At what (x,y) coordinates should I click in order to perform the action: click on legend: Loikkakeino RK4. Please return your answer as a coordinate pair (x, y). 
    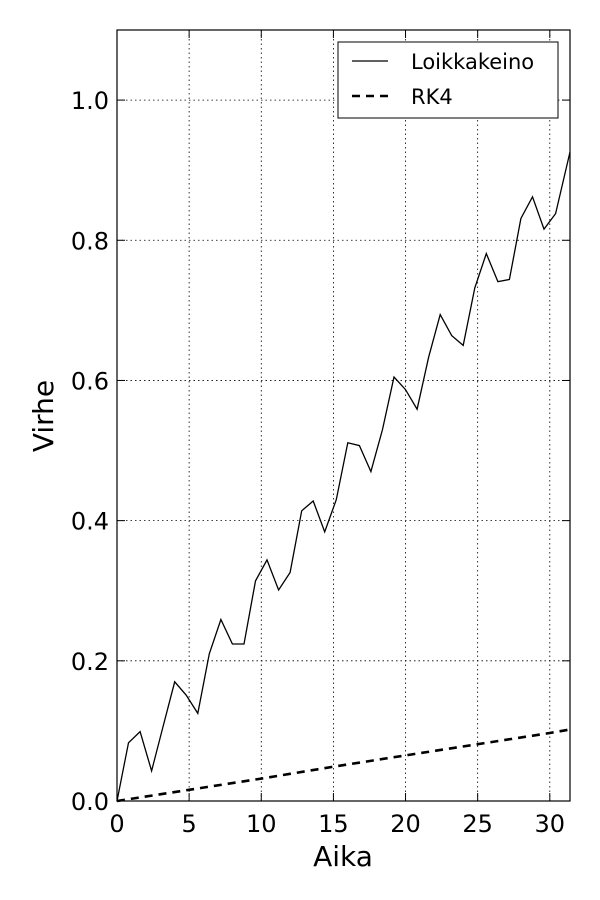
    Looking at the image, I should click on (448, 80).